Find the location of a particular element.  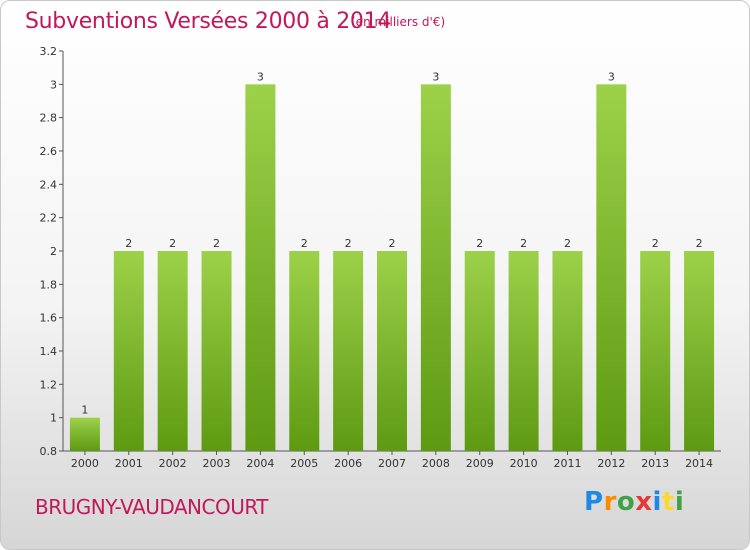

chart-unit-label: (en milliers d'€) is located at coordinates (398, 22).